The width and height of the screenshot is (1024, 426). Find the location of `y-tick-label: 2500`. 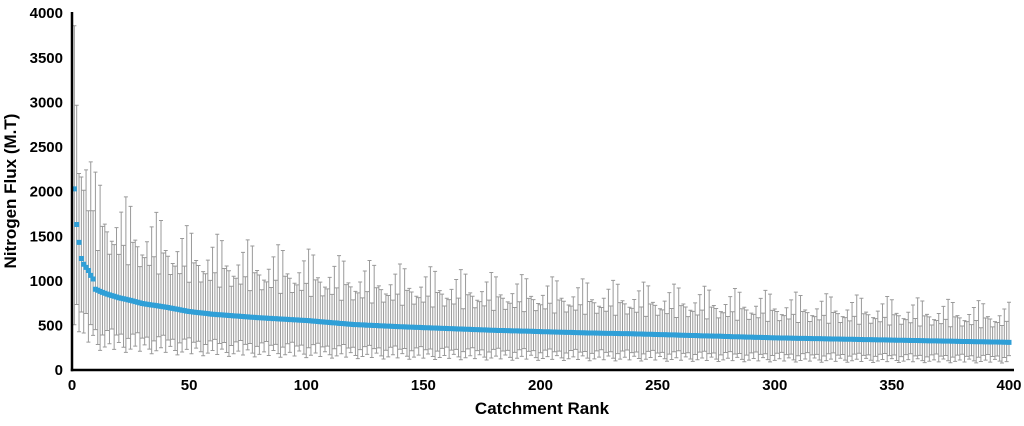

y-tick-label: 2500 is located at coordinates (46, 147).